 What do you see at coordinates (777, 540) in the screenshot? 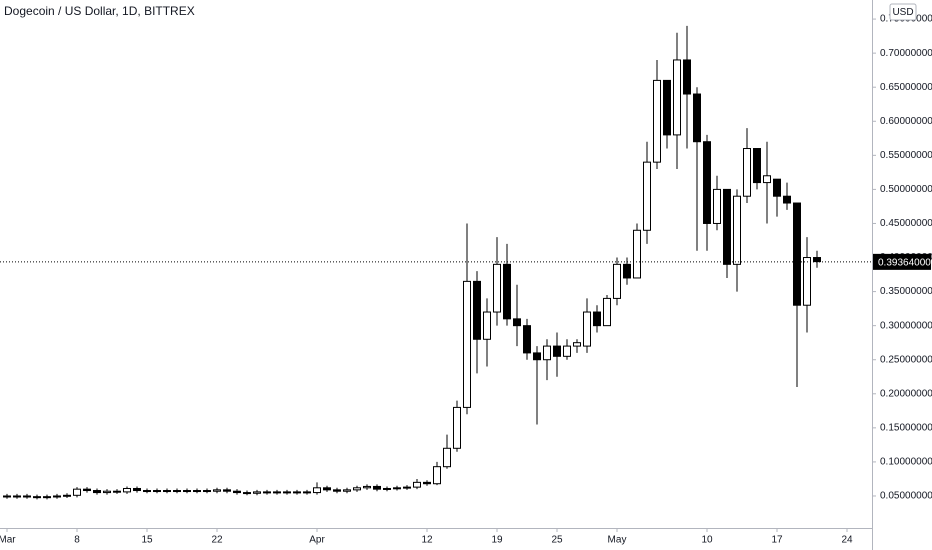
I see `x-tick-label: 17` at bounding box center [777, 540].